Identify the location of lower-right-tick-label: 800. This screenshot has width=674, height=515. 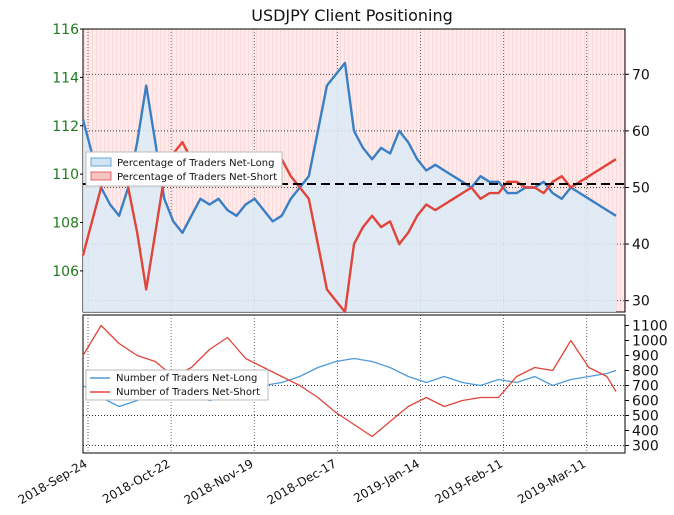
(645, 372).